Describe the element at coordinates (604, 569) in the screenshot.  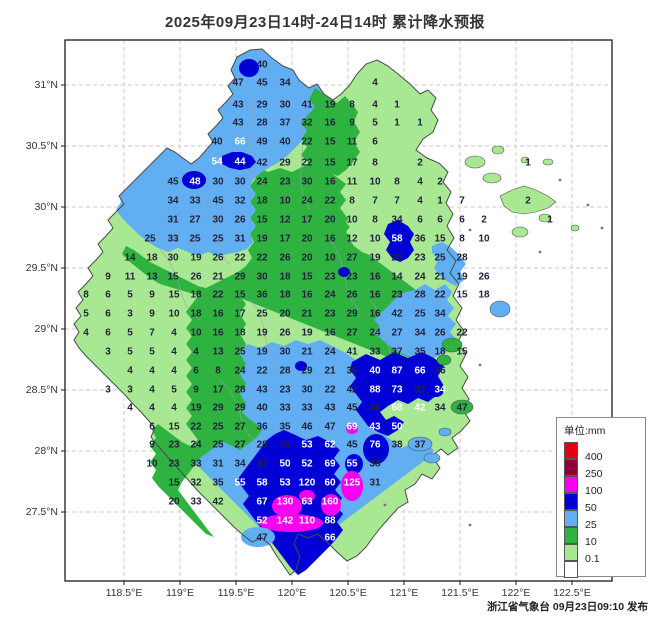
I see `legend-row` at that location.